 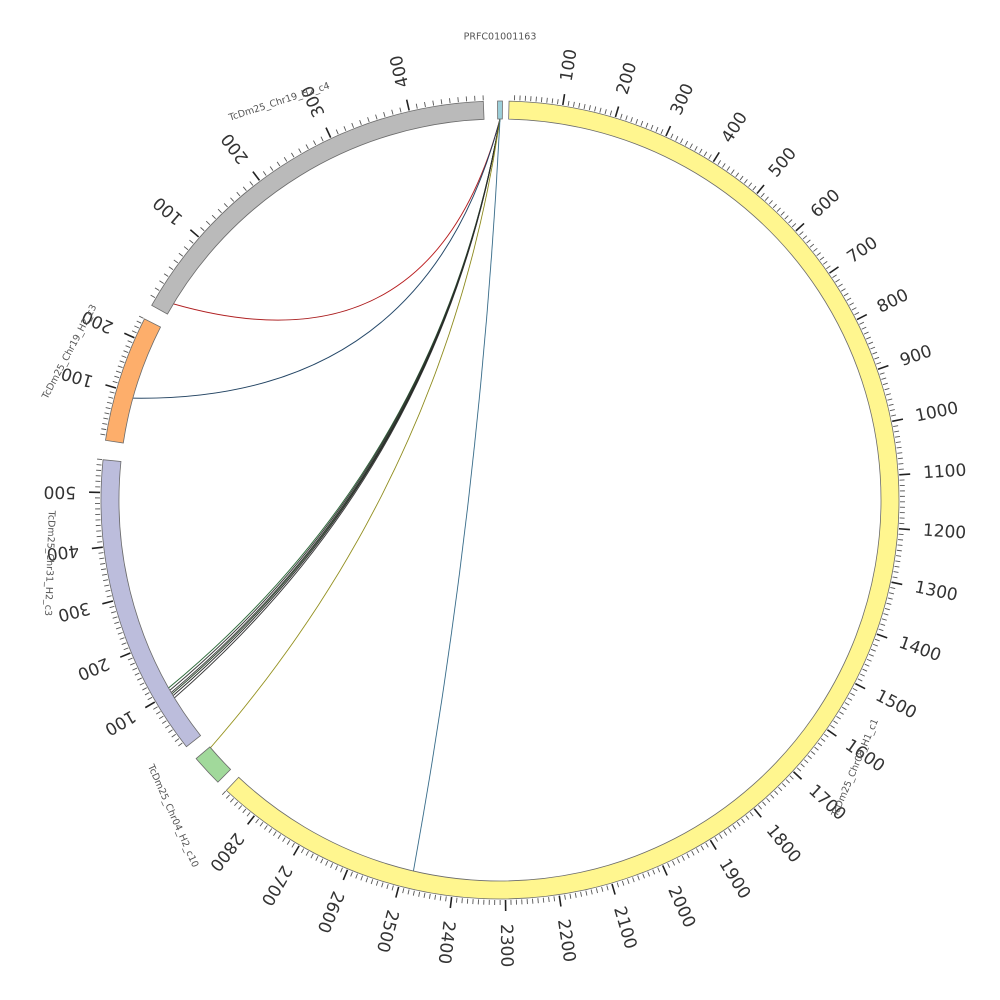 I want to click on tick-label: 700, so click(x=863, y=250).